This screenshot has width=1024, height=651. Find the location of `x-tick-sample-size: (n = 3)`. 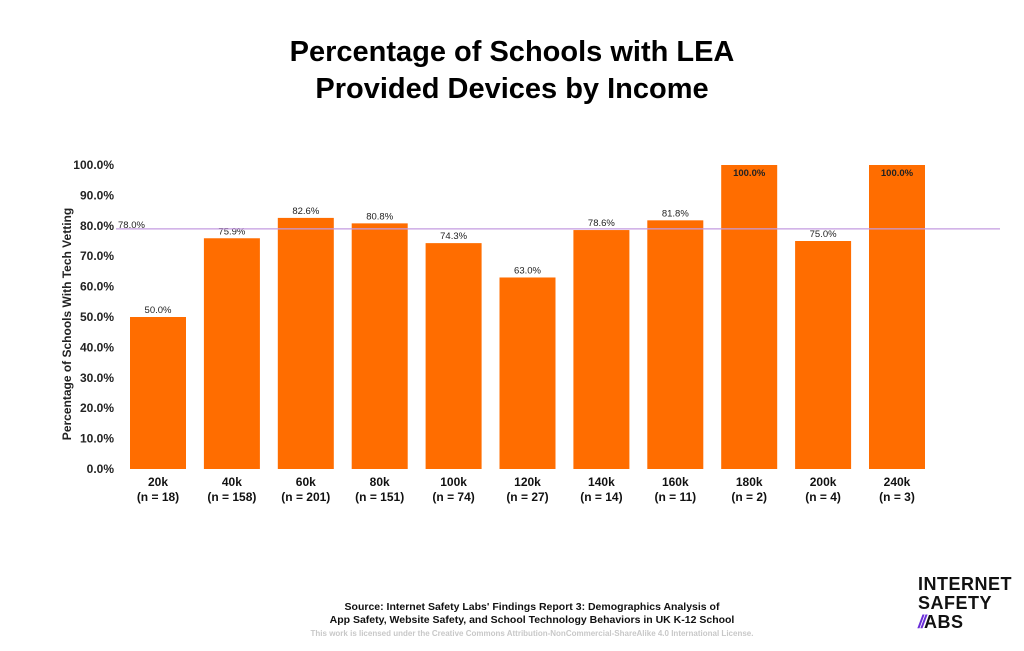

x-tick-sample-size: (n = 3) is located at coordinates (897, 497).